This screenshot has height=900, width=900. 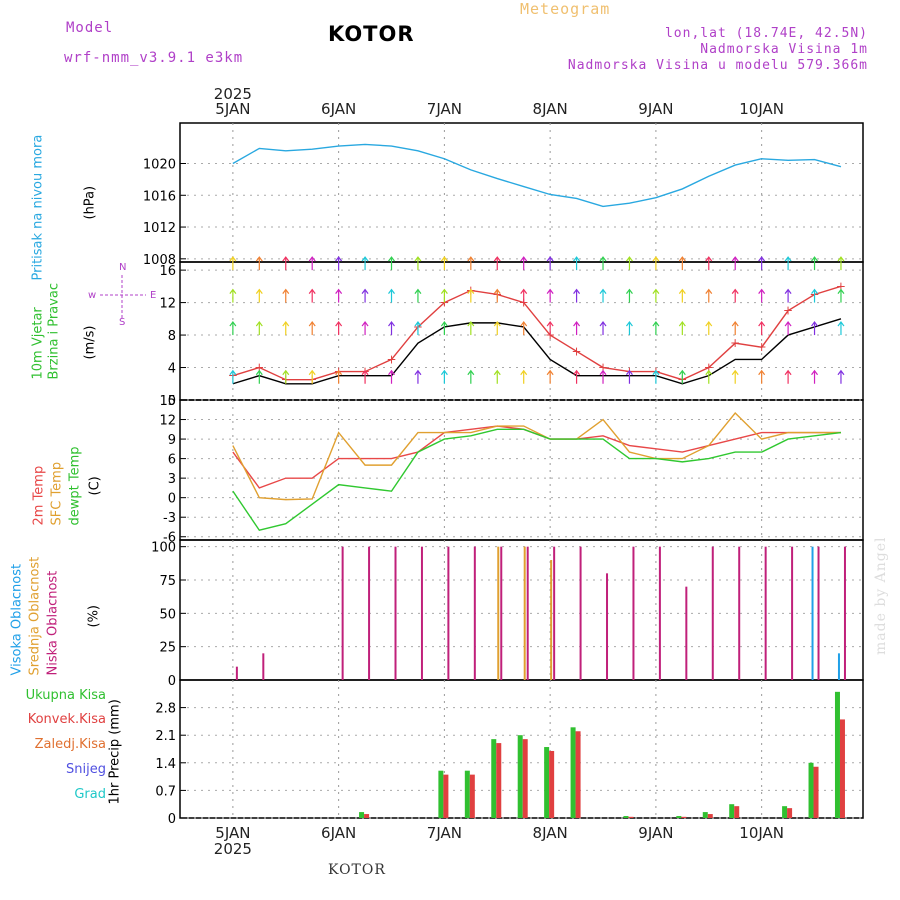 What do you see at coordinates (165, 736) in the screenshot?
I see `y-tick-label-4-3: 2.1` at bounding box center [165, 736].